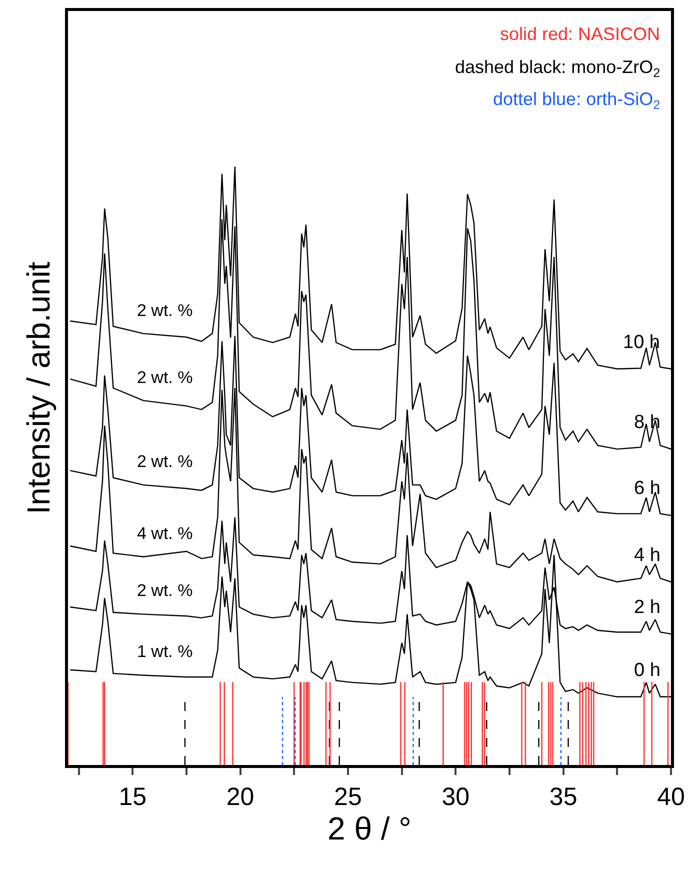  I want to click on x-tick-label: 20, so click(240, 796).